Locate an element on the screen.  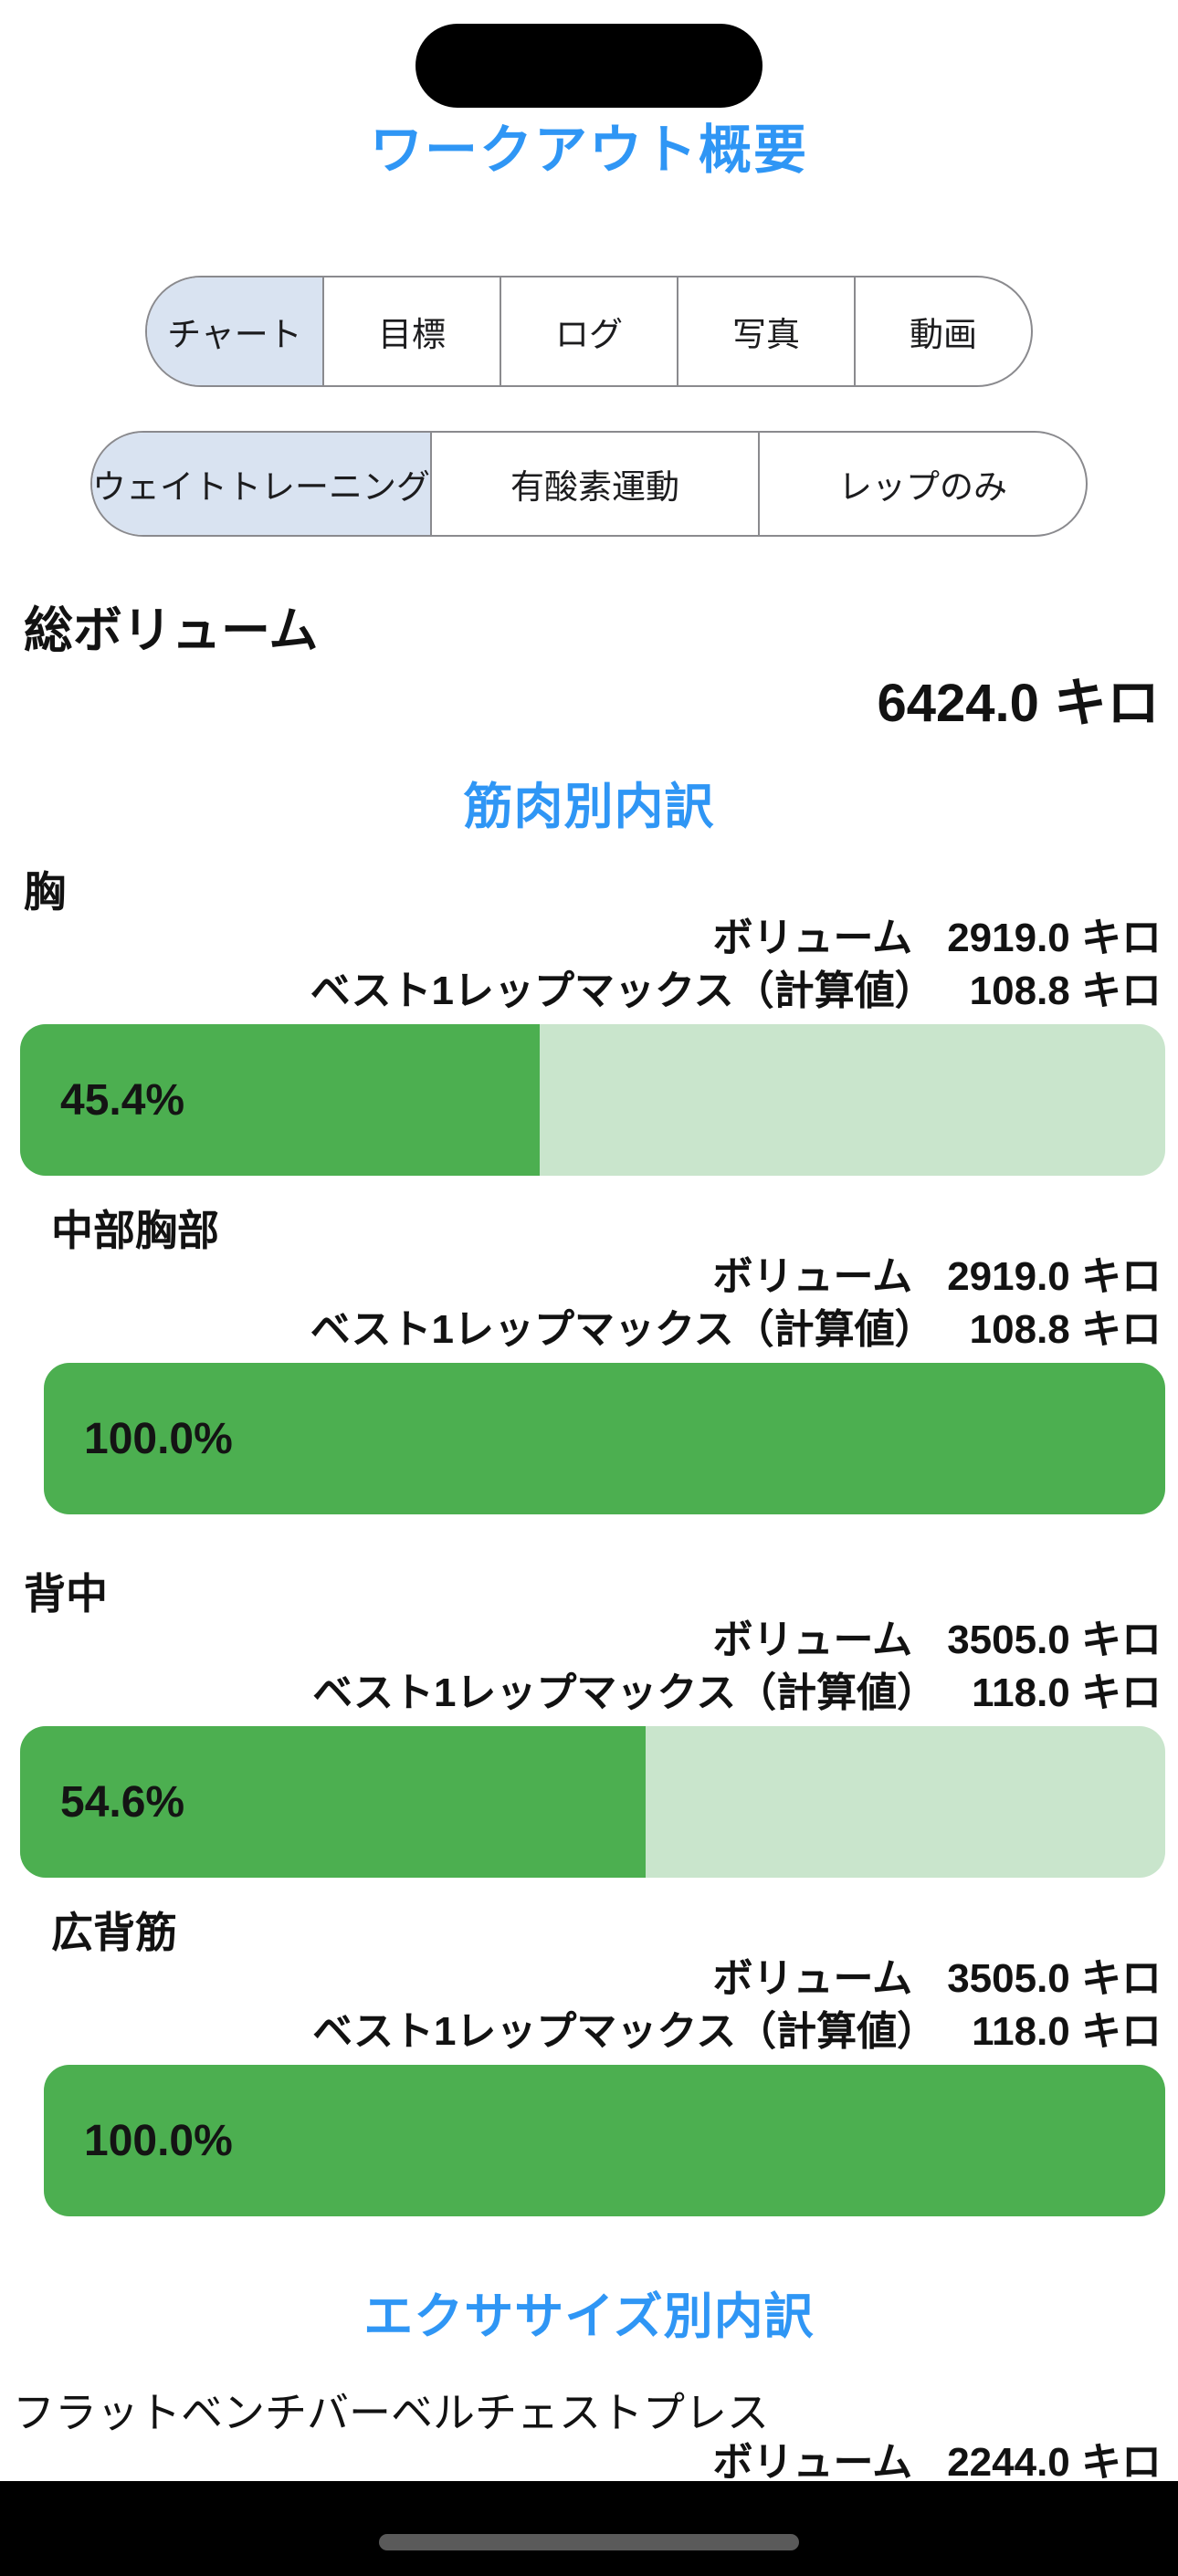
muscle-breakdown-heading: 筋肉別内訳 is located at coordinates (589, 807).